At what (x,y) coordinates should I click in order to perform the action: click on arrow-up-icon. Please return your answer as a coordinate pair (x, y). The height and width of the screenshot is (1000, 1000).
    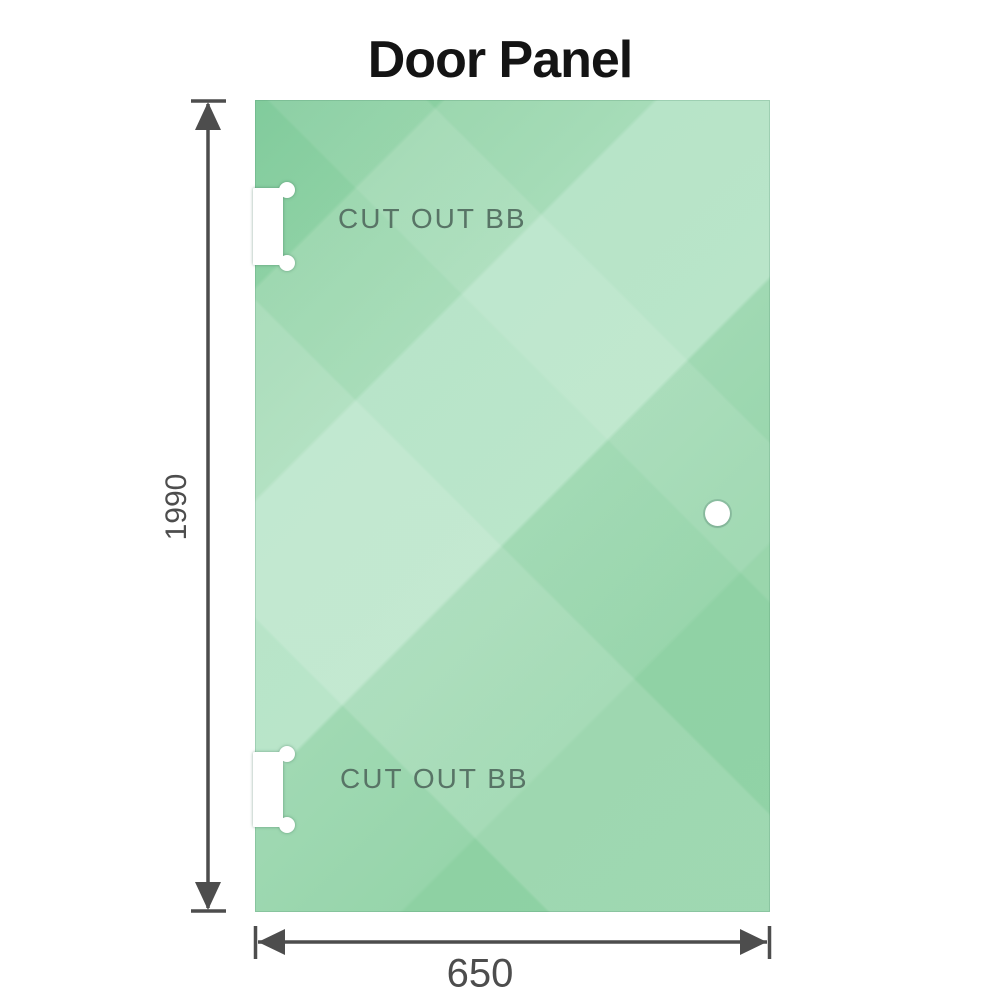
    Looking at the image, I should click on (208, 116).